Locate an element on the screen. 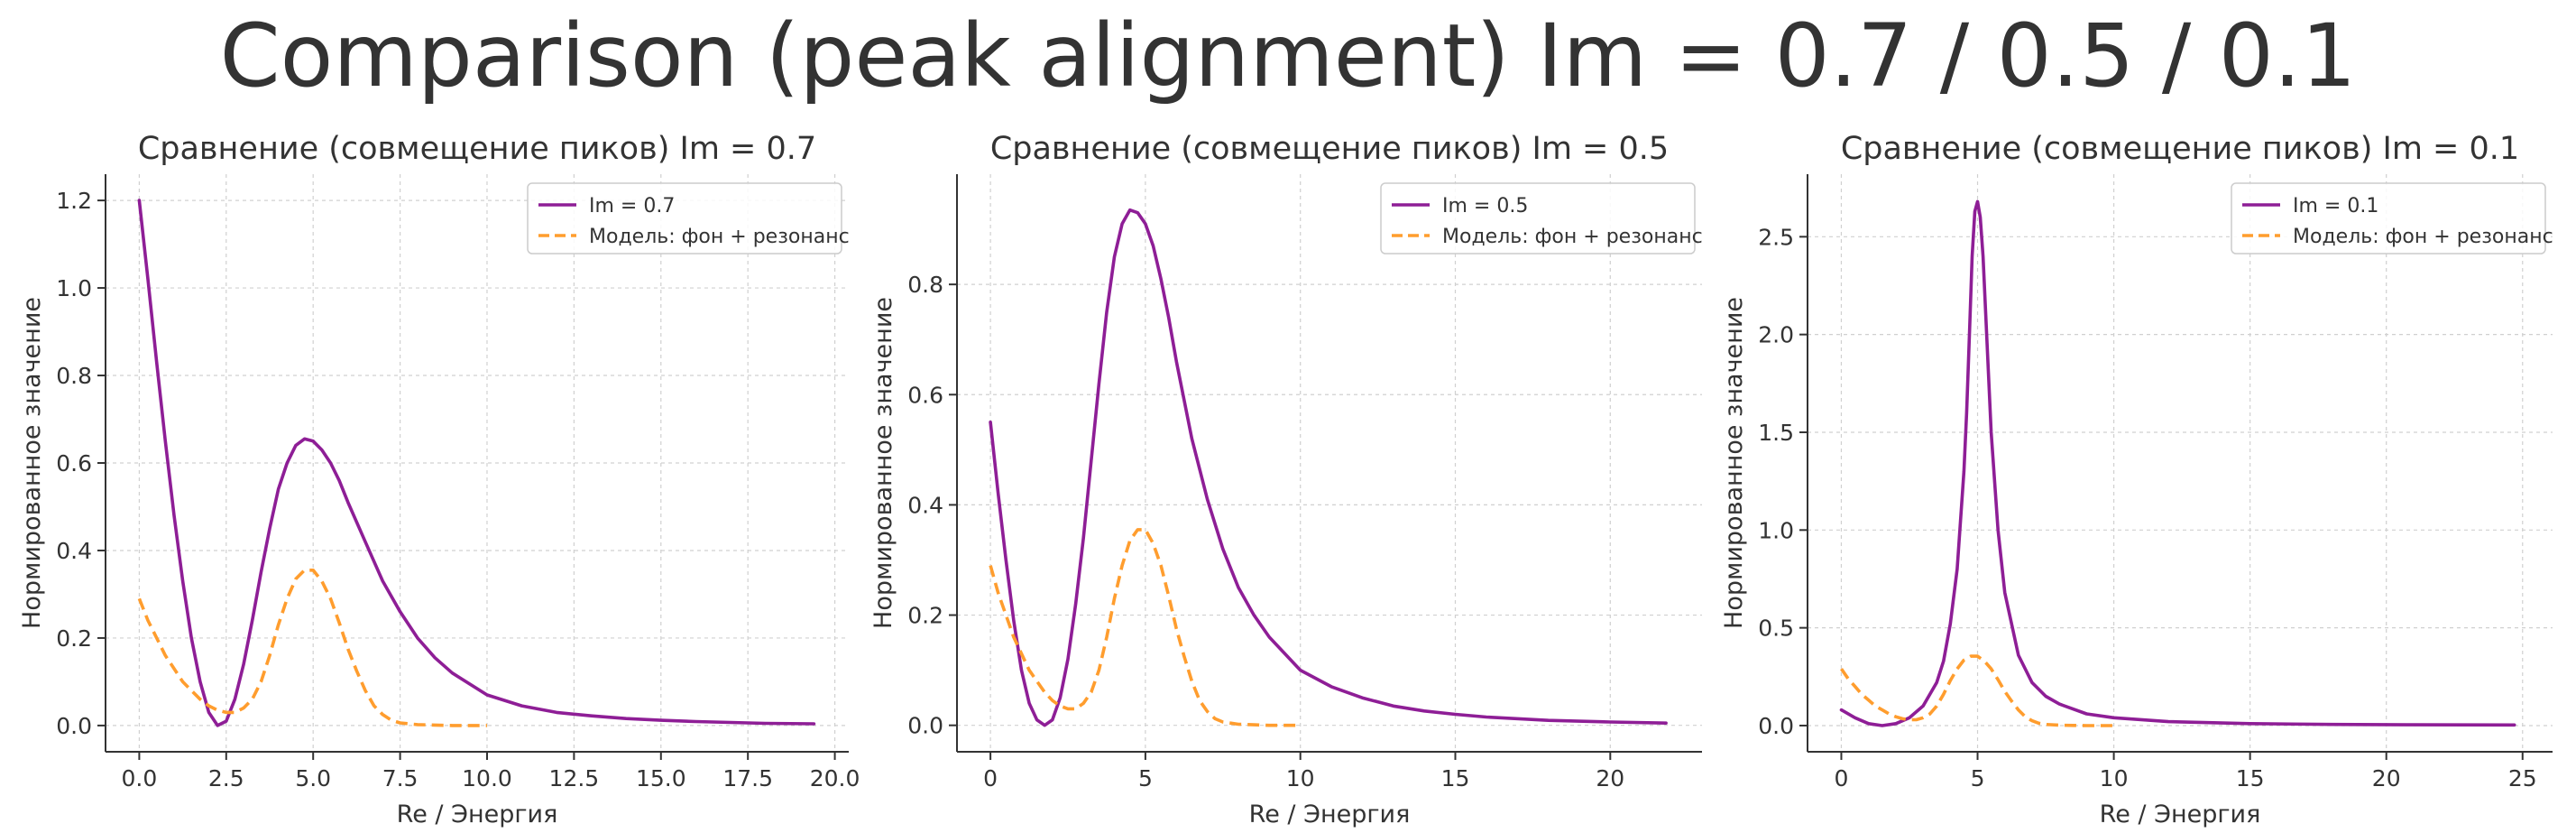 The width and height of the screenshot is (2576, 833). chart-title: Сравнение (совмещение пиков) Im = 0.1 is located at coordinates (2180, 149).